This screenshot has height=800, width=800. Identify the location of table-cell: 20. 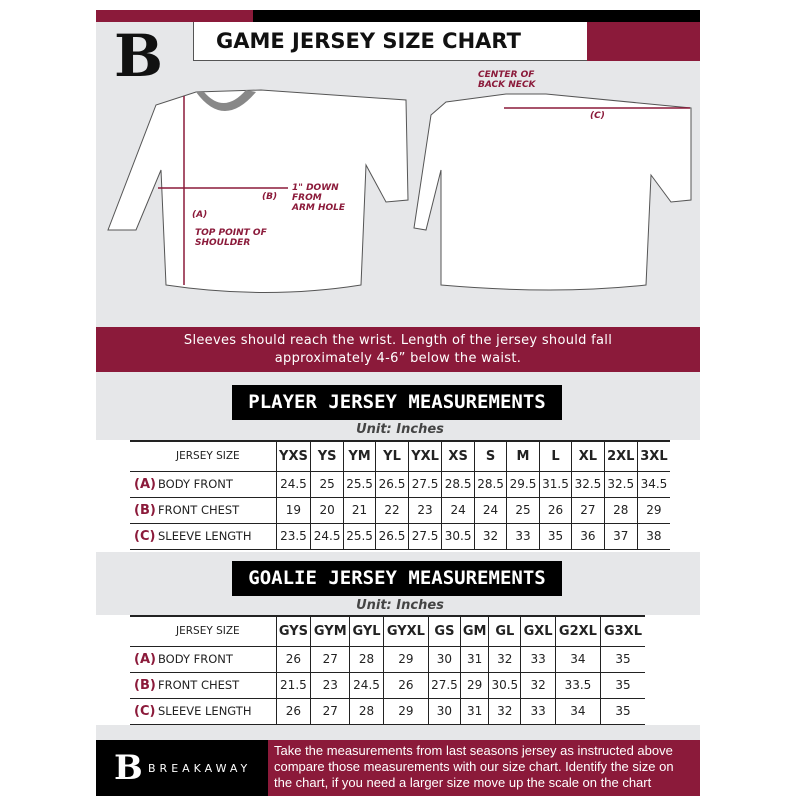
(327, 510).